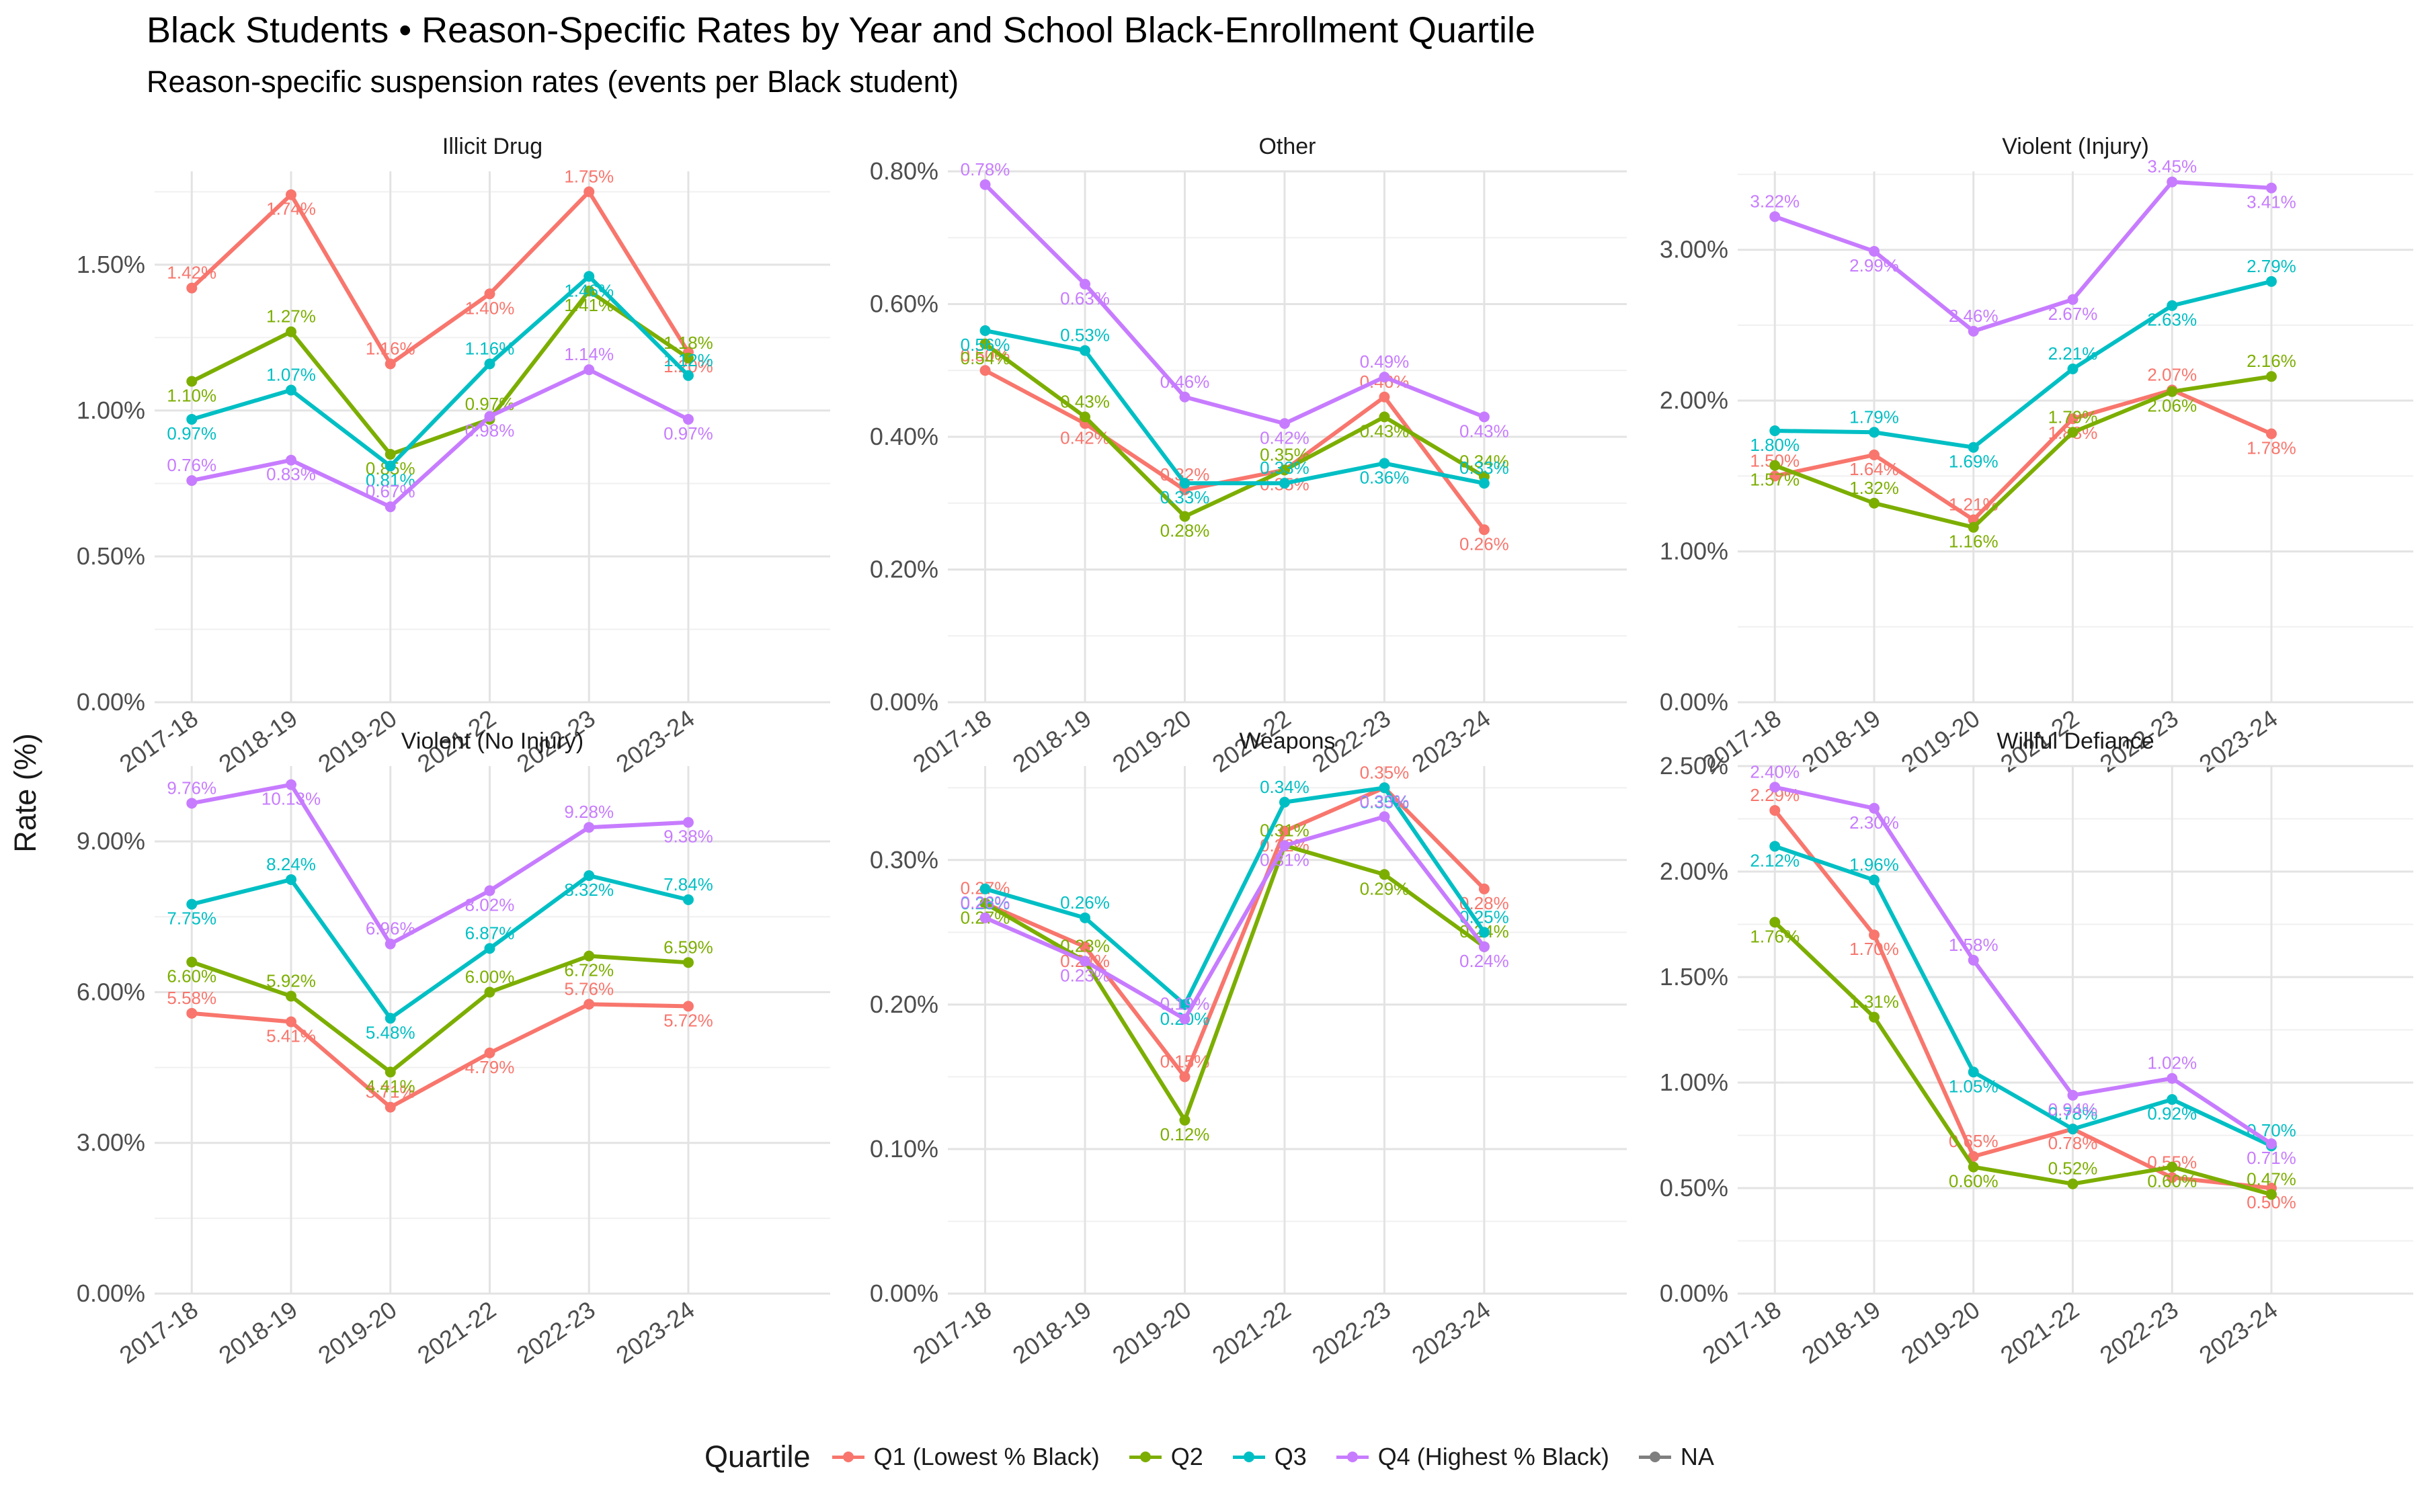  I want to click on series-line-q2, so click(2022, 1059).